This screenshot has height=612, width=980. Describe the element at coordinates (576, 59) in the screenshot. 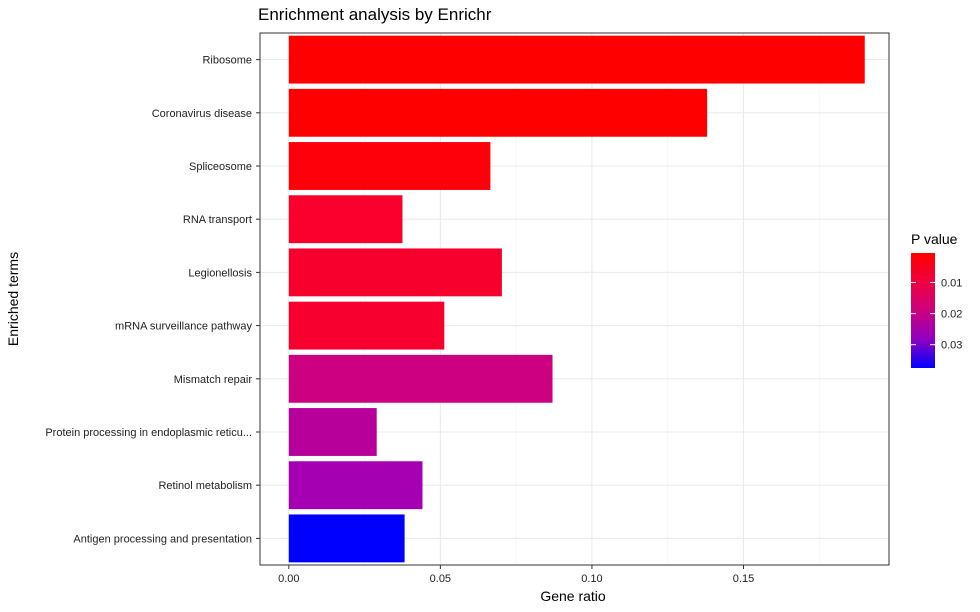

I see `bar-ribosome` at that location.